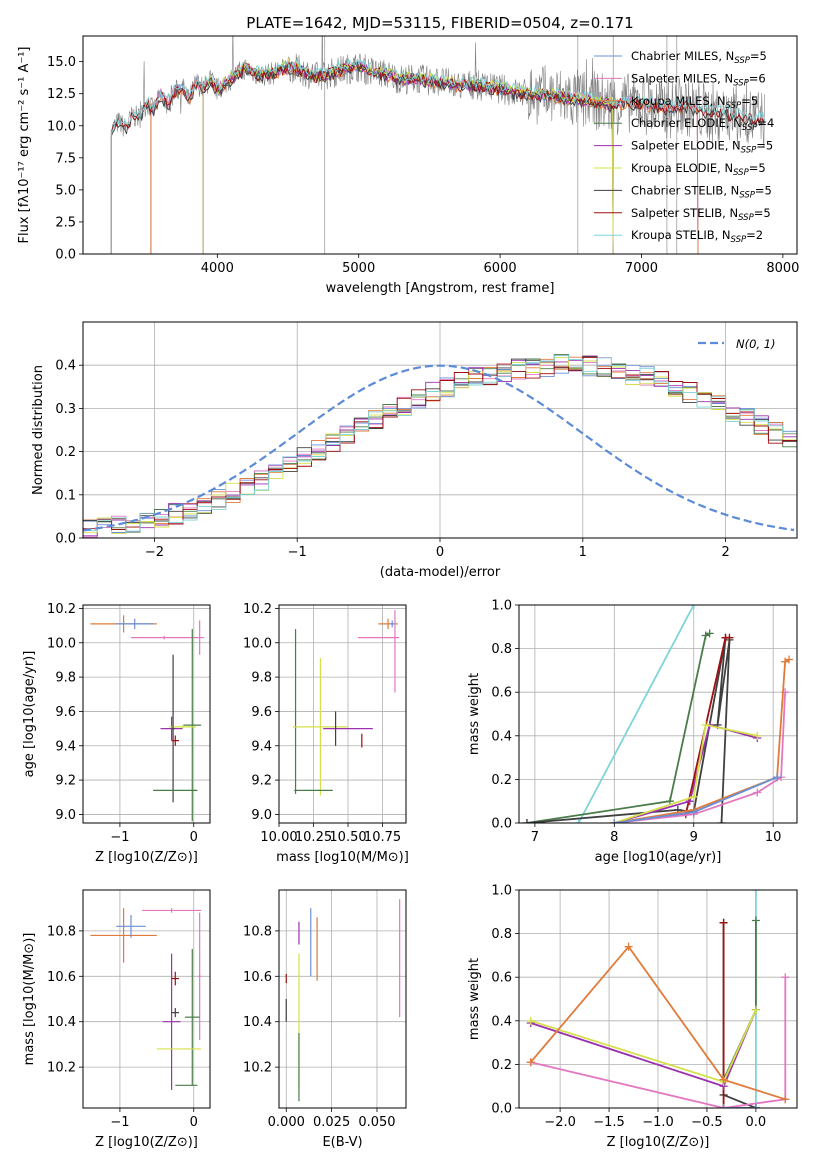 The height and width of the screenshot is (1170, 819). Describe the element at coordinates (756, 344) in the screenshot. I see `legend-entry: N(0, 1)` at that location.